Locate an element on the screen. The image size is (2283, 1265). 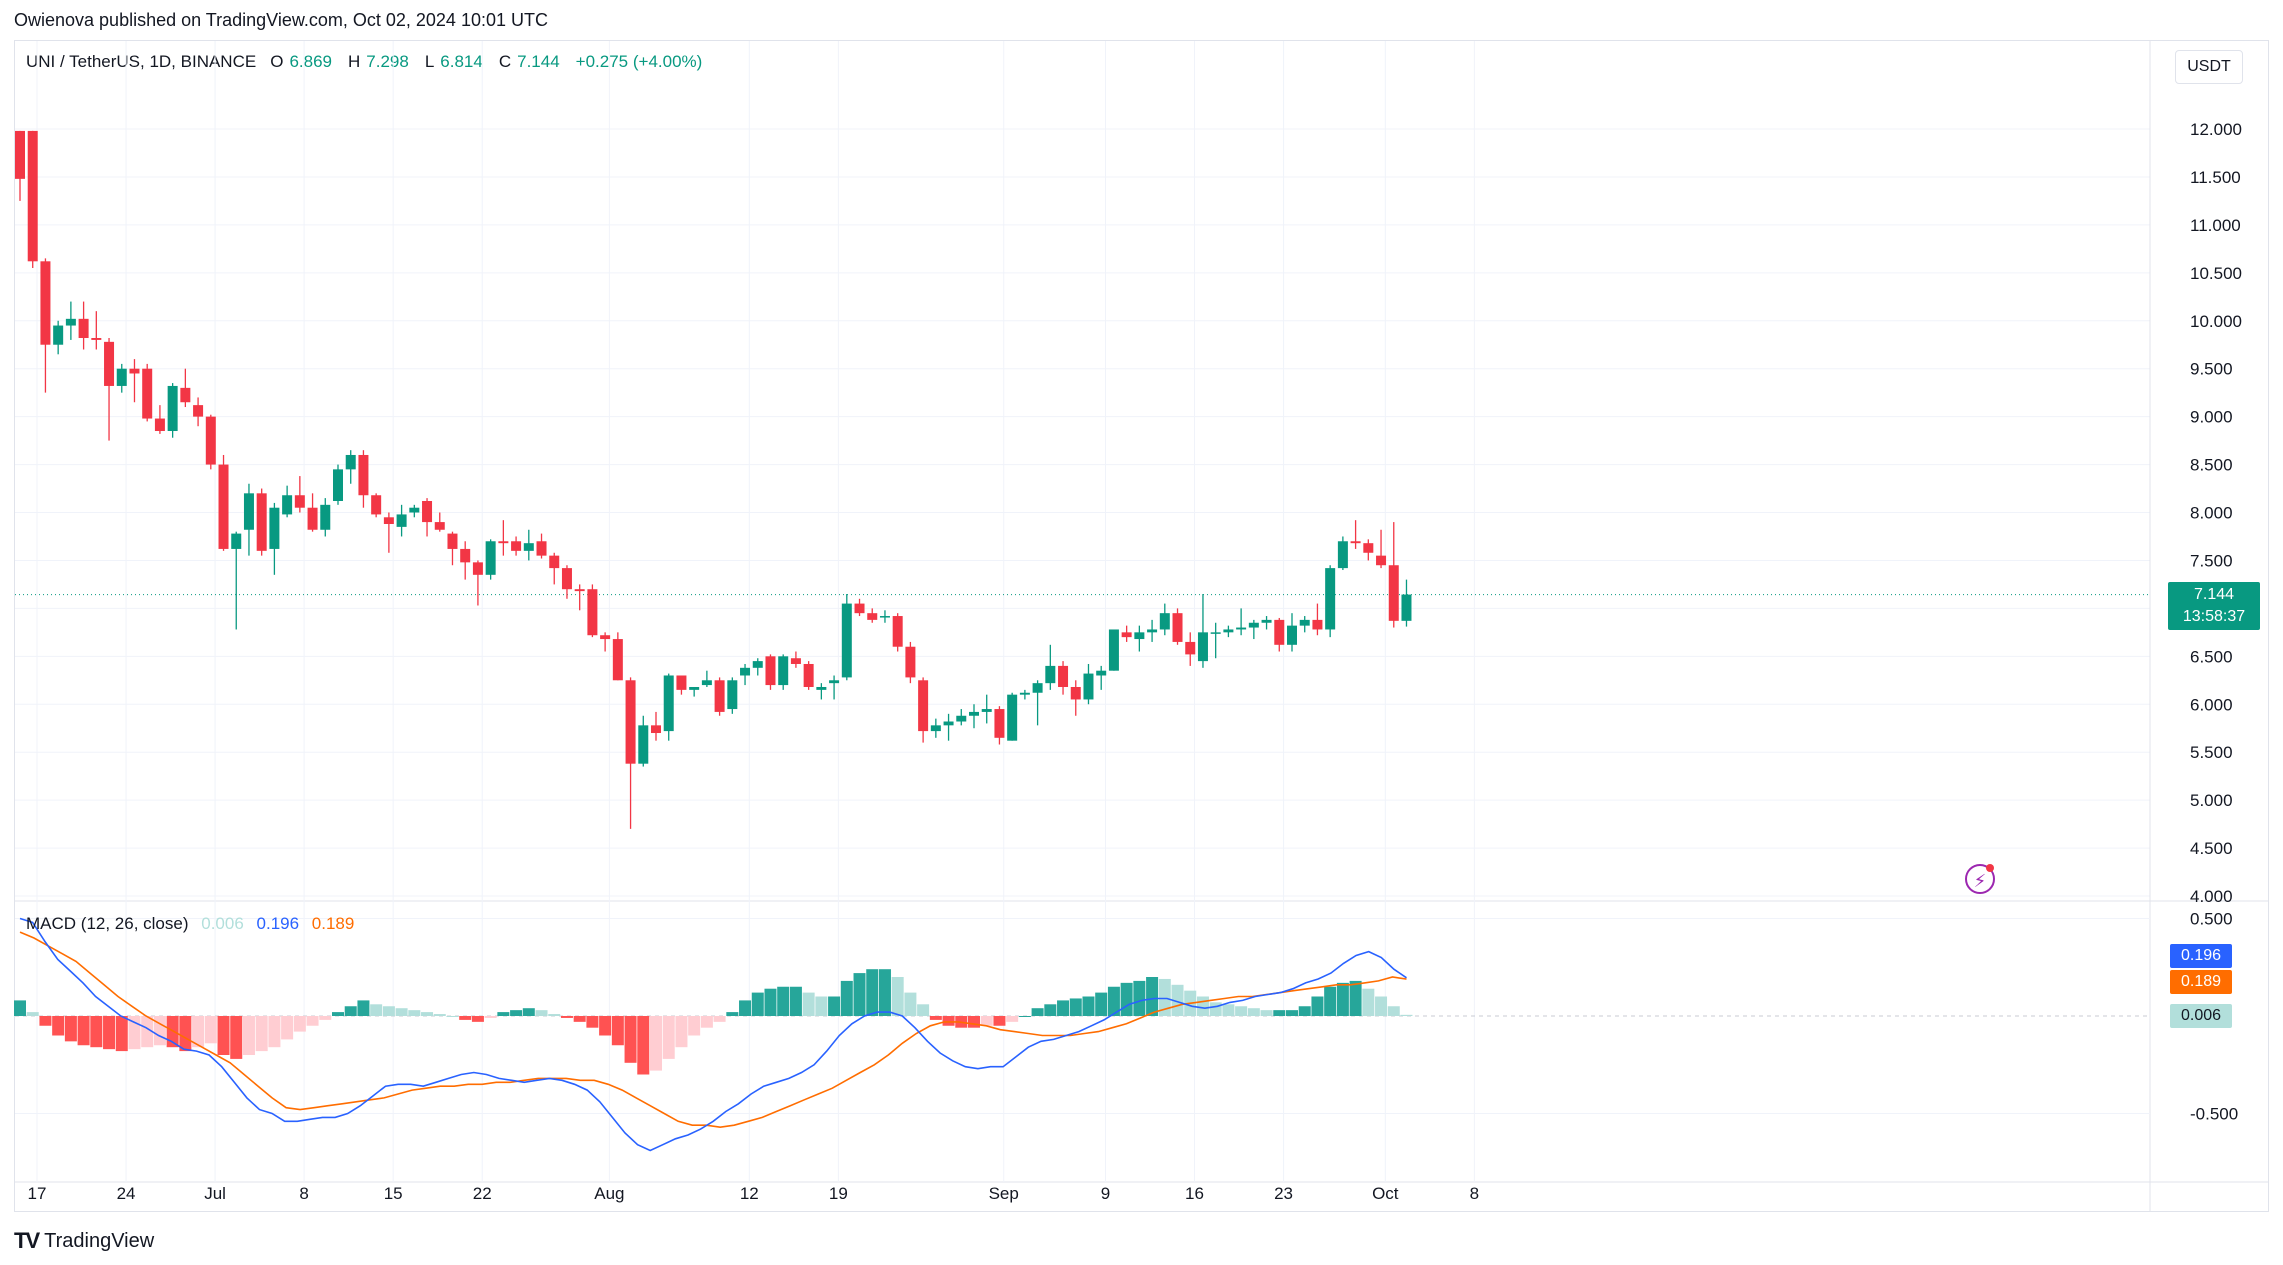
high-value: 7.298 is located at coordinates (387, 61).